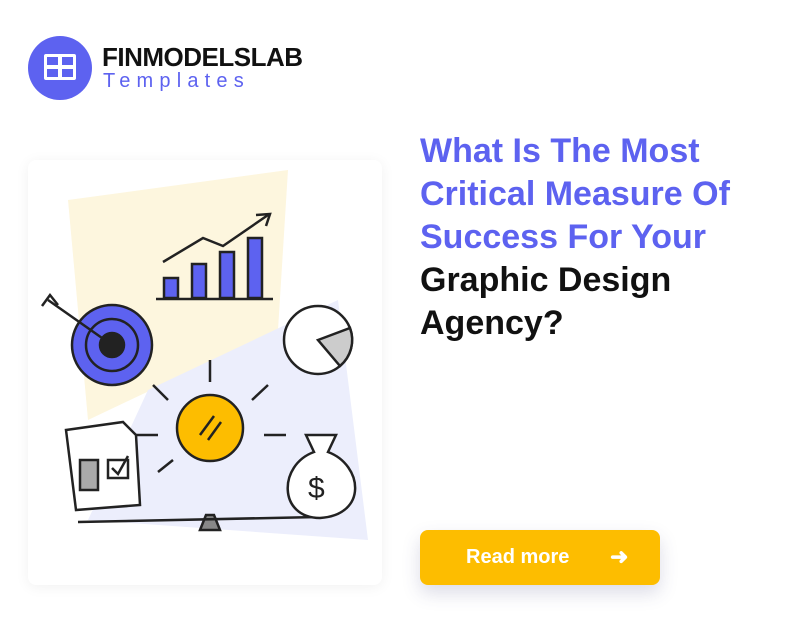 This screenshot has height=618, width=800. What do you see at coordinates (97, 339) in the screenshot?
I see `target-icon` at bounding box center [97, 339].